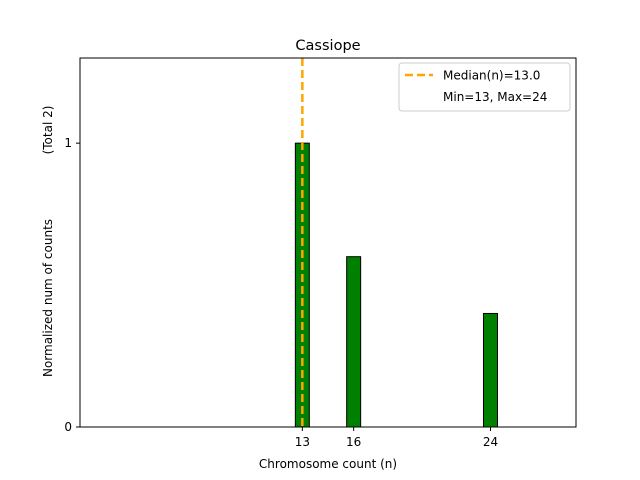 Image resolution: width=640 pixels, height=480 pixels. What do you see at coordinates (48, 298) in the screenshot?
I see `y-axis-label: Normalized num of counts` at bounding box center [48, 298].